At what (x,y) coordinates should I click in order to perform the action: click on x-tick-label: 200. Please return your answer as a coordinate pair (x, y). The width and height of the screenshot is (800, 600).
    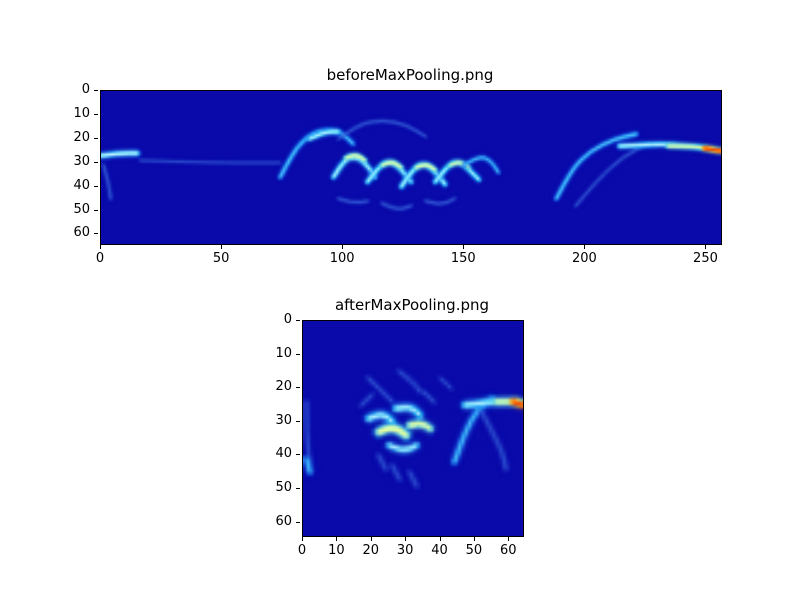
    Looking at the image, I should click on (584, 258).